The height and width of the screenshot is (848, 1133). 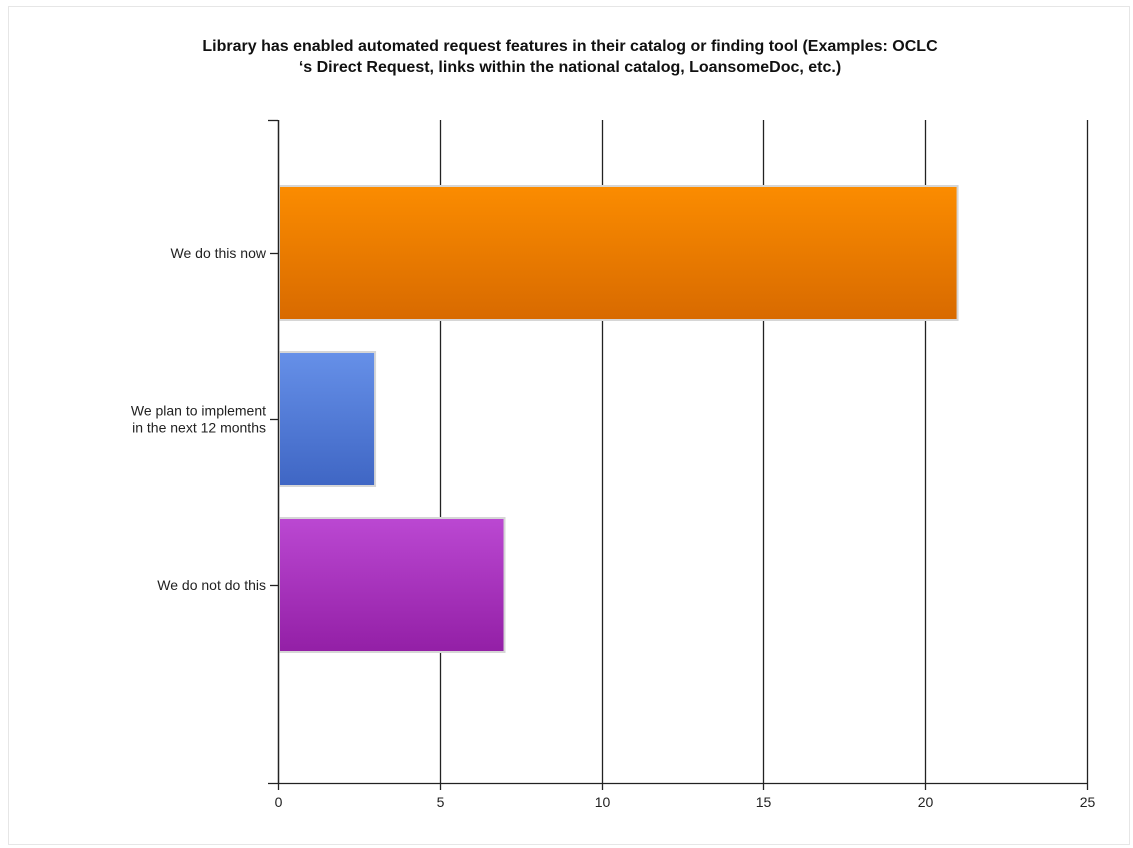 What do you see at coordinates (199, 428) in the screenshot?
I see `category-label-1-line-1: in the next 12 months` at bounding box center [199, 428].